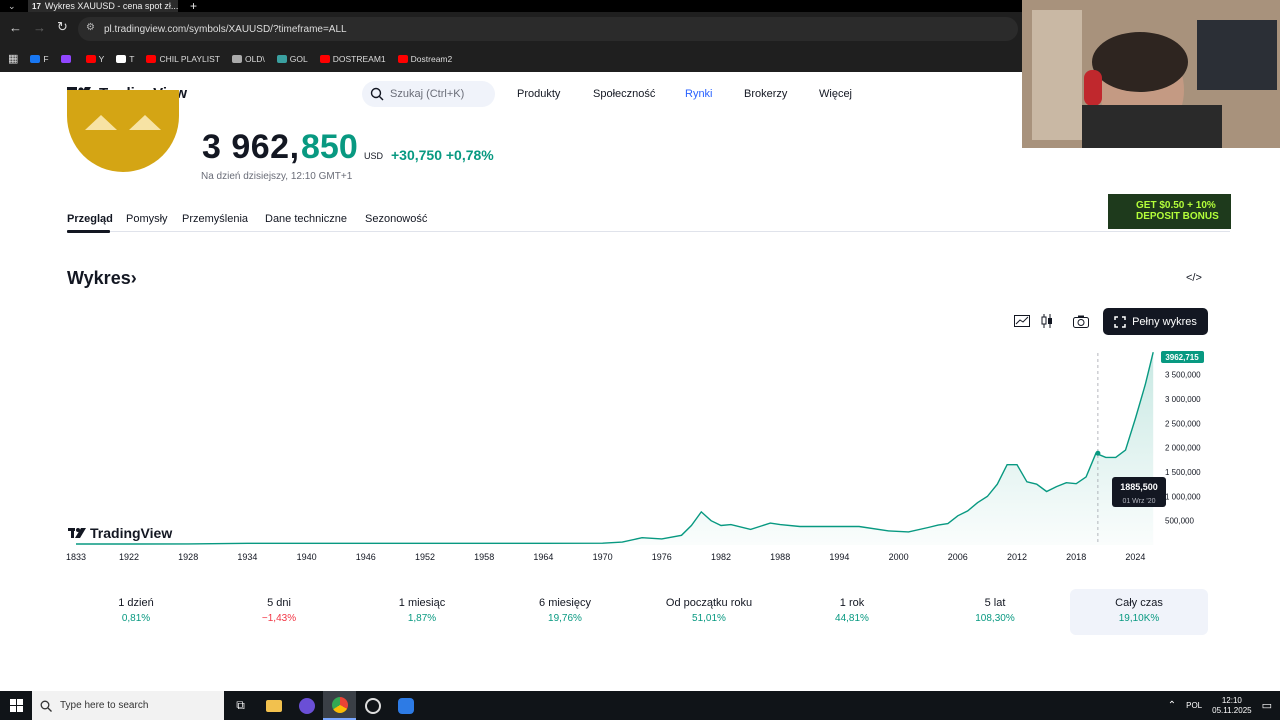 Image resolution: width=1280 pixels, height=720 pixels. I want to click on period-label: Od początku roku, so click(709, 603).